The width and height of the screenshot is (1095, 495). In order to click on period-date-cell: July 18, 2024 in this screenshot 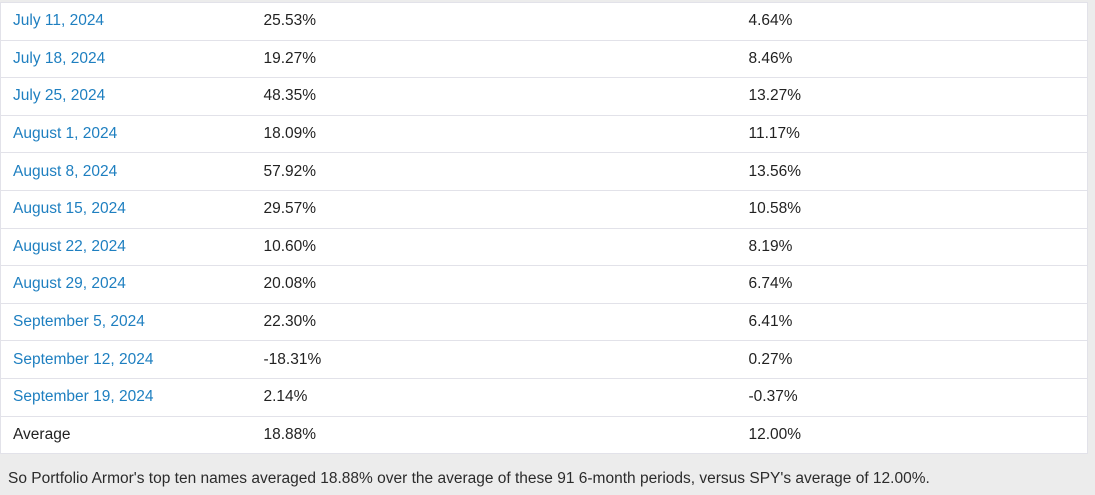, I will do `click(126, 59)`.